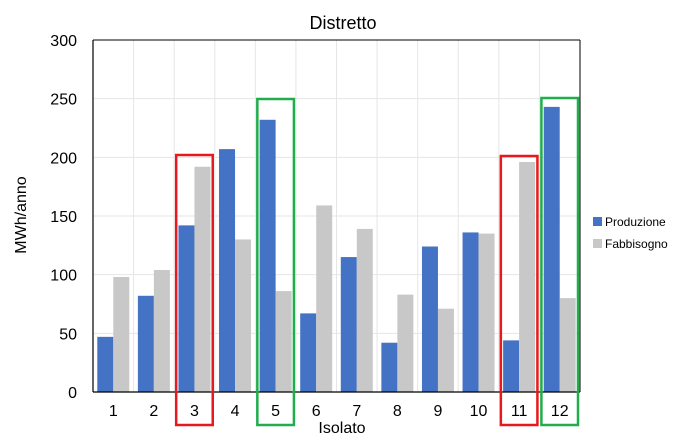  Describe the element at coordinates (356, 411) in the screenshot. I see `x-tick-label: 7` at that location.